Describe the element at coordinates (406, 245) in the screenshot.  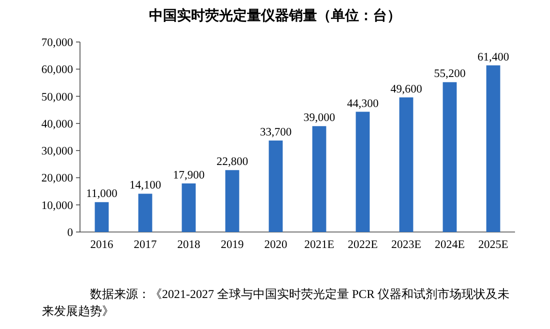
I see `x-tick-label: 2023E` at that location.